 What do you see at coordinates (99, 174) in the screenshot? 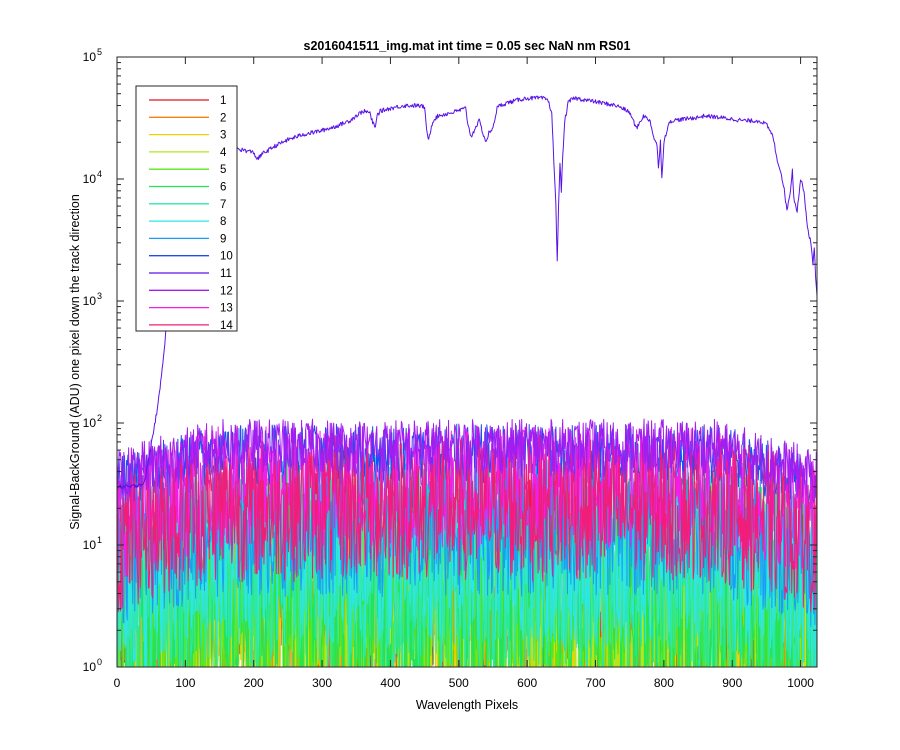
I see `y-tick-exponent: 4` at bounding box center [99, 174].